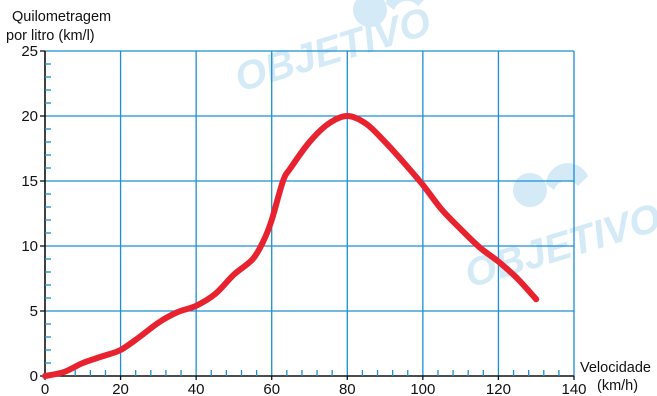  I want to click on y-tick-label-25: 25, so click(29, 51).